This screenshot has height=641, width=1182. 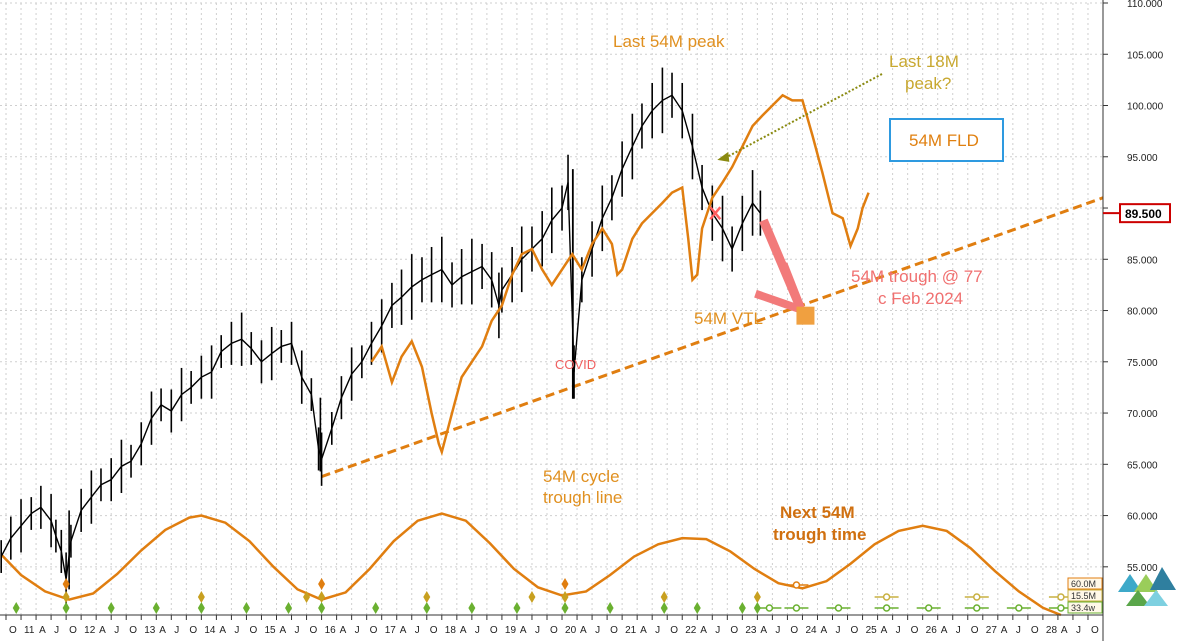 What do you see at coordinates (1083, 608) in the screenshot?
I see `legend-label: 33.4w` at bounding box center [1083, 608].